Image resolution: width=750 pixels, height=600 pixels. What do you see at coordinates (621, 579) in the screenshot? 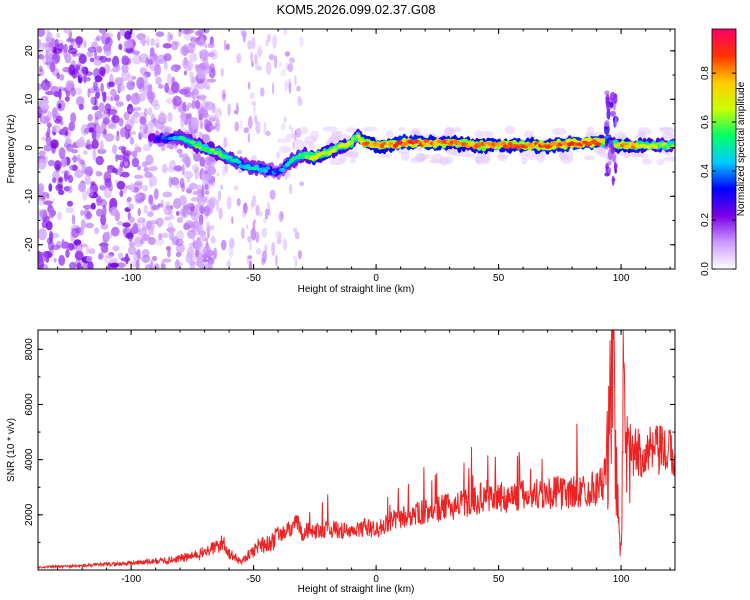
I see `x-tick-label: 100` at bounding box center [621, 579].